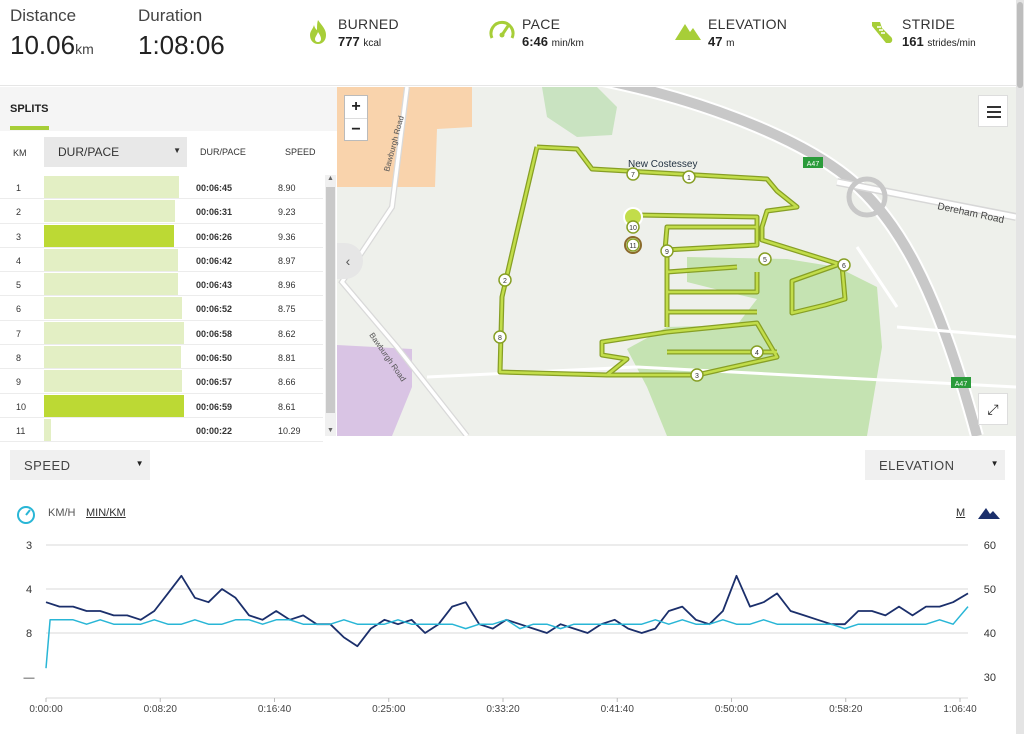 This screenshot has width=1024, height=734. Describe the element at coordinates (330, 300) in the screenshot. I see `splits-scrollbar-thumb` at that location.